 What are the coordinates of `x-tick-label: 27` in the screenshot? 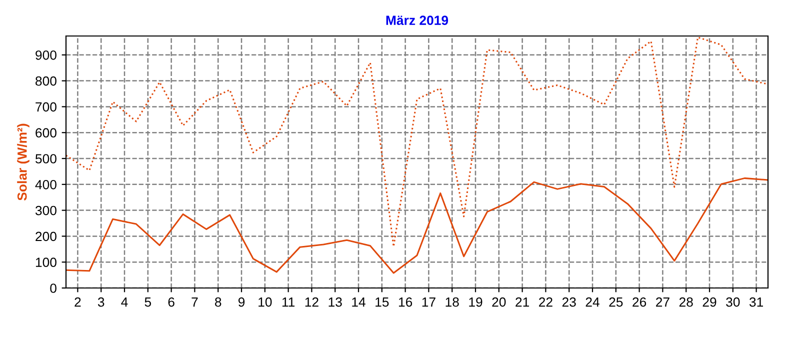 It's located at (663, 302).